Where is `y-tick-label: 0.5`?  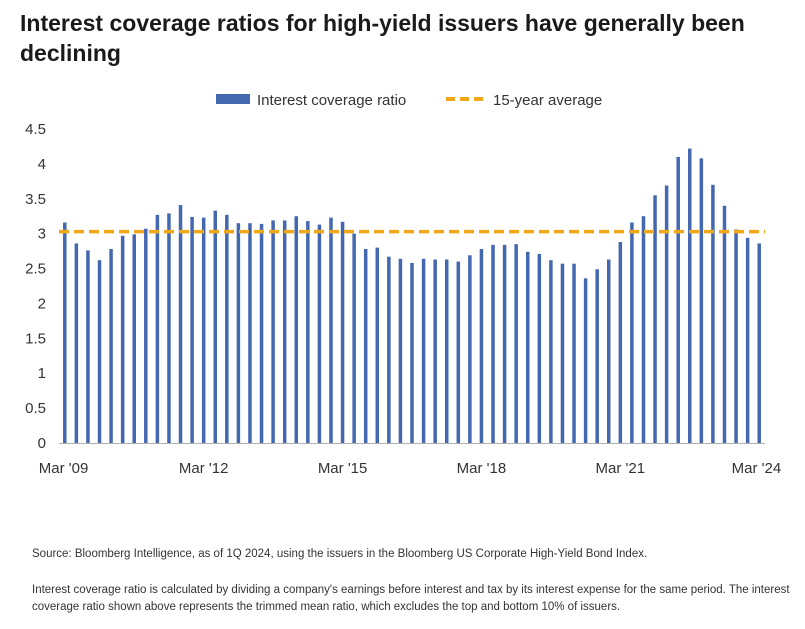
y-tick-label: 0.5 is located at coordinates (35, 408).